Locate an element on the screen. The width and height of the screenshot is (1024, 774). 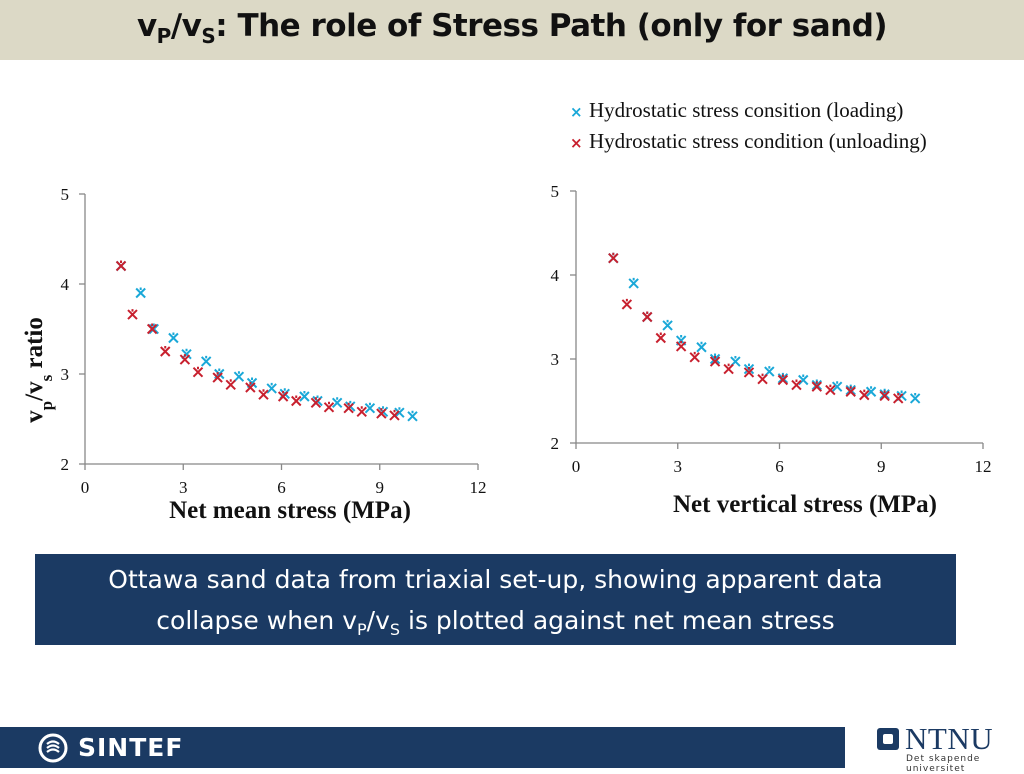
ntnu-logo-text: NTNU is located at coordinates (949, 738).